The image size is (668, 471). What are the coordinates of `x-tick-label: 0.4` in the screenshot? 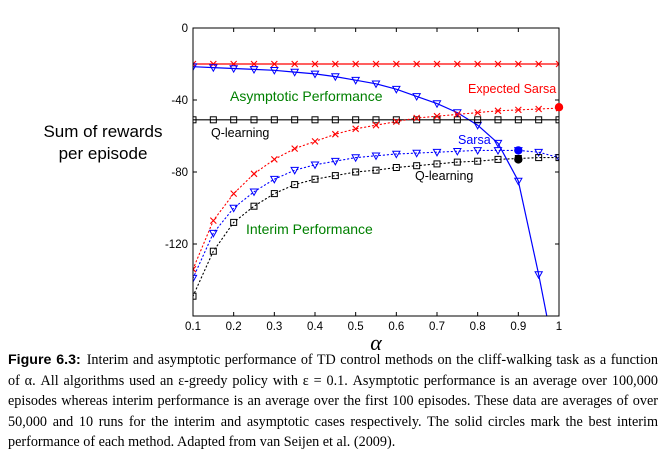 It's located at (315, 327).